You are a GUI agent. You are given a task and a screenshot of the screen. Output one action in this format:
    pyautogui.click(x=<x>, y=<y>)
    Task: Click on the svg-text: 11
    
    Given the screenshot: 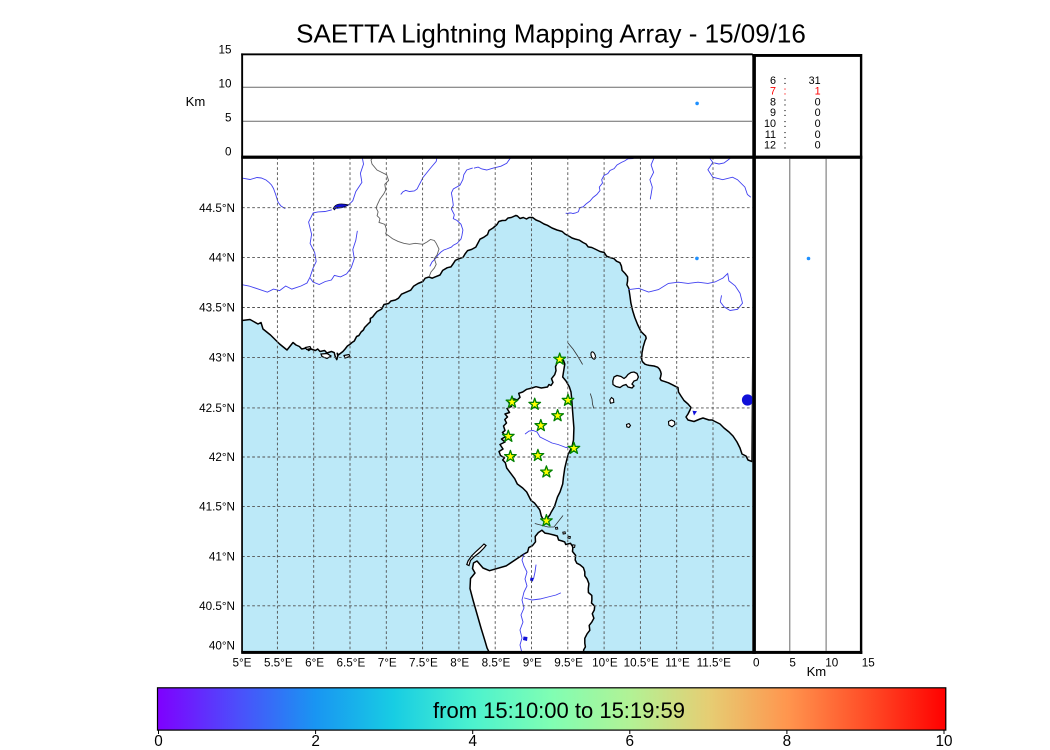 What is the action you would take?
    pyautogui.click(x=770, y=135)
    